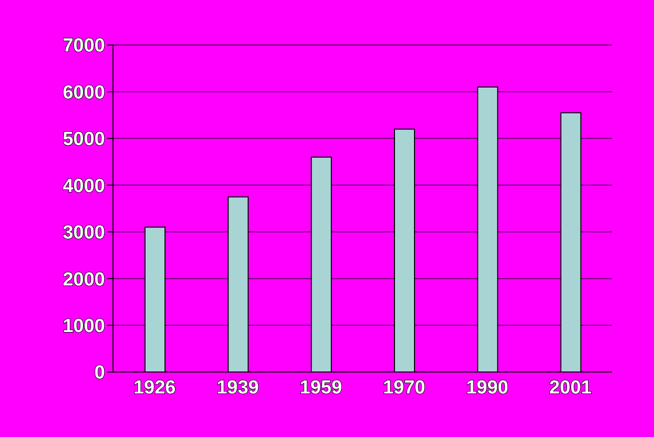  What do you see at coordinates (83, 93) in the screenshot?
I see `y-tick-label: 6000` at bounding box center [83, 93].